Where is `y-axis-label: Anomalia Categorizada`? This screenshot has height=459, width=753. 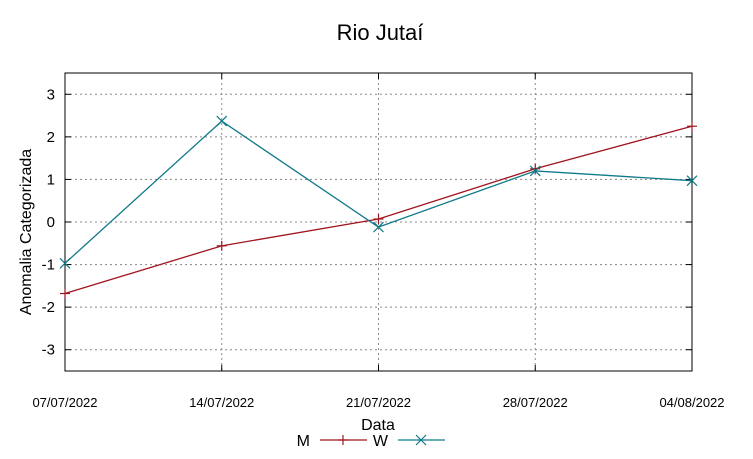 y-axis-label: Anomalia Categorizada is located at coordinates (26, 232).